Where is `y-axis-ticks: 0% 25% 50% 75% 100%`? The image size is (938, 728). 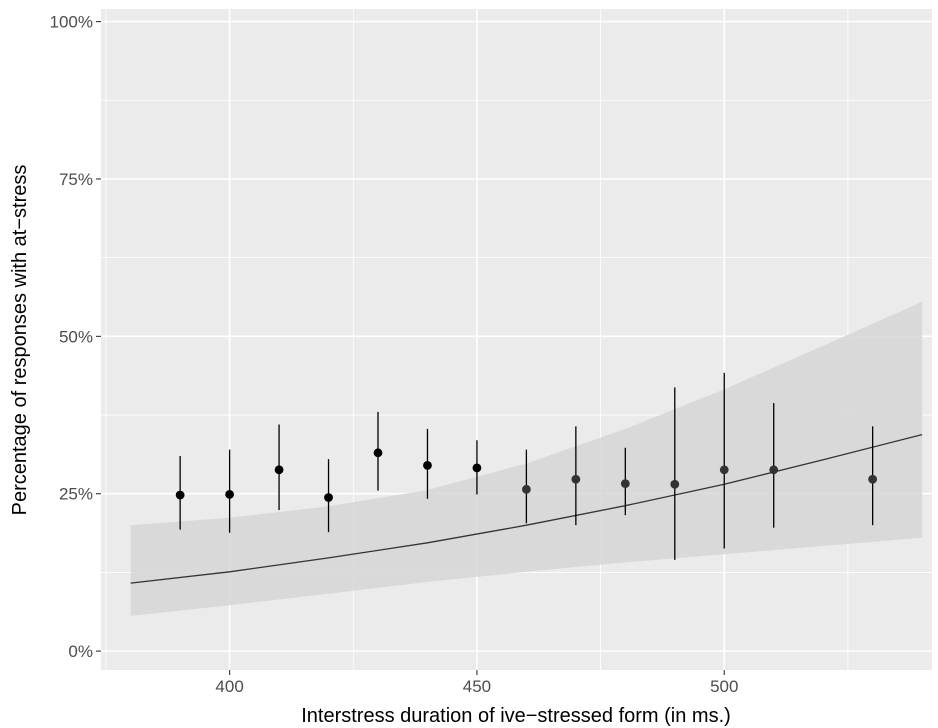 y-axis-ticks: 0% 25% 50% 75% 100% is located at coordinates (75, 337).